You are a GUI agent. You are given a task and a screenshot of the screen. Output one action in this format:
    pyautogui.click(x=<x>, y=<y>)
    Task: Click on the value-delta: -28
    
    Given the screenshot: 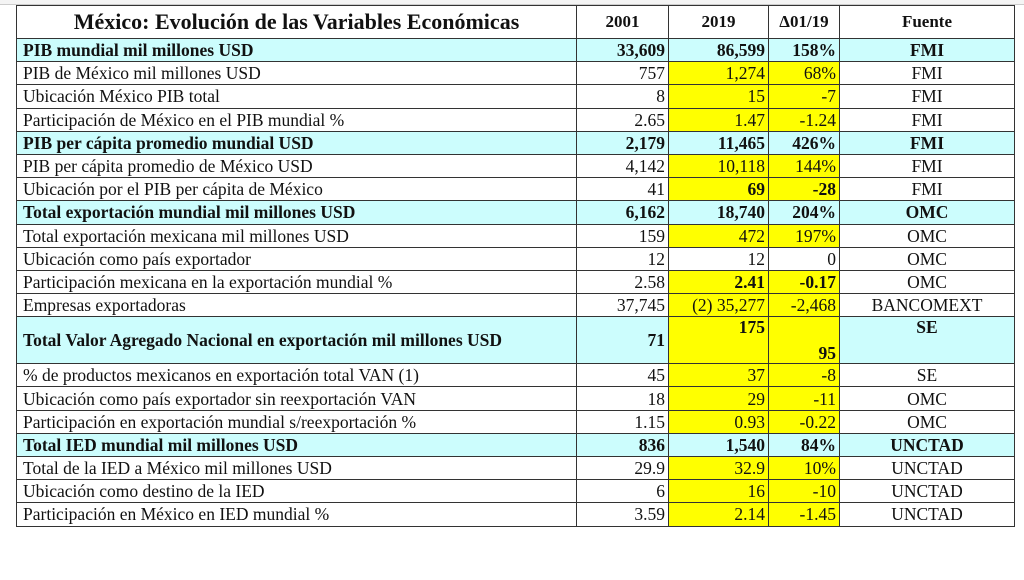 What is the action you would take?
    pyautogui.click(x=804, y=189)
    